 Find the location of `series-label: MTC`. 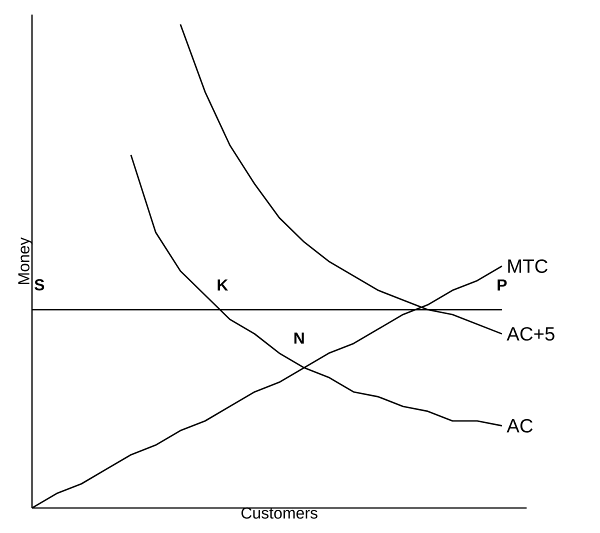

series-label: MTC is located at coordinates (528, 266).